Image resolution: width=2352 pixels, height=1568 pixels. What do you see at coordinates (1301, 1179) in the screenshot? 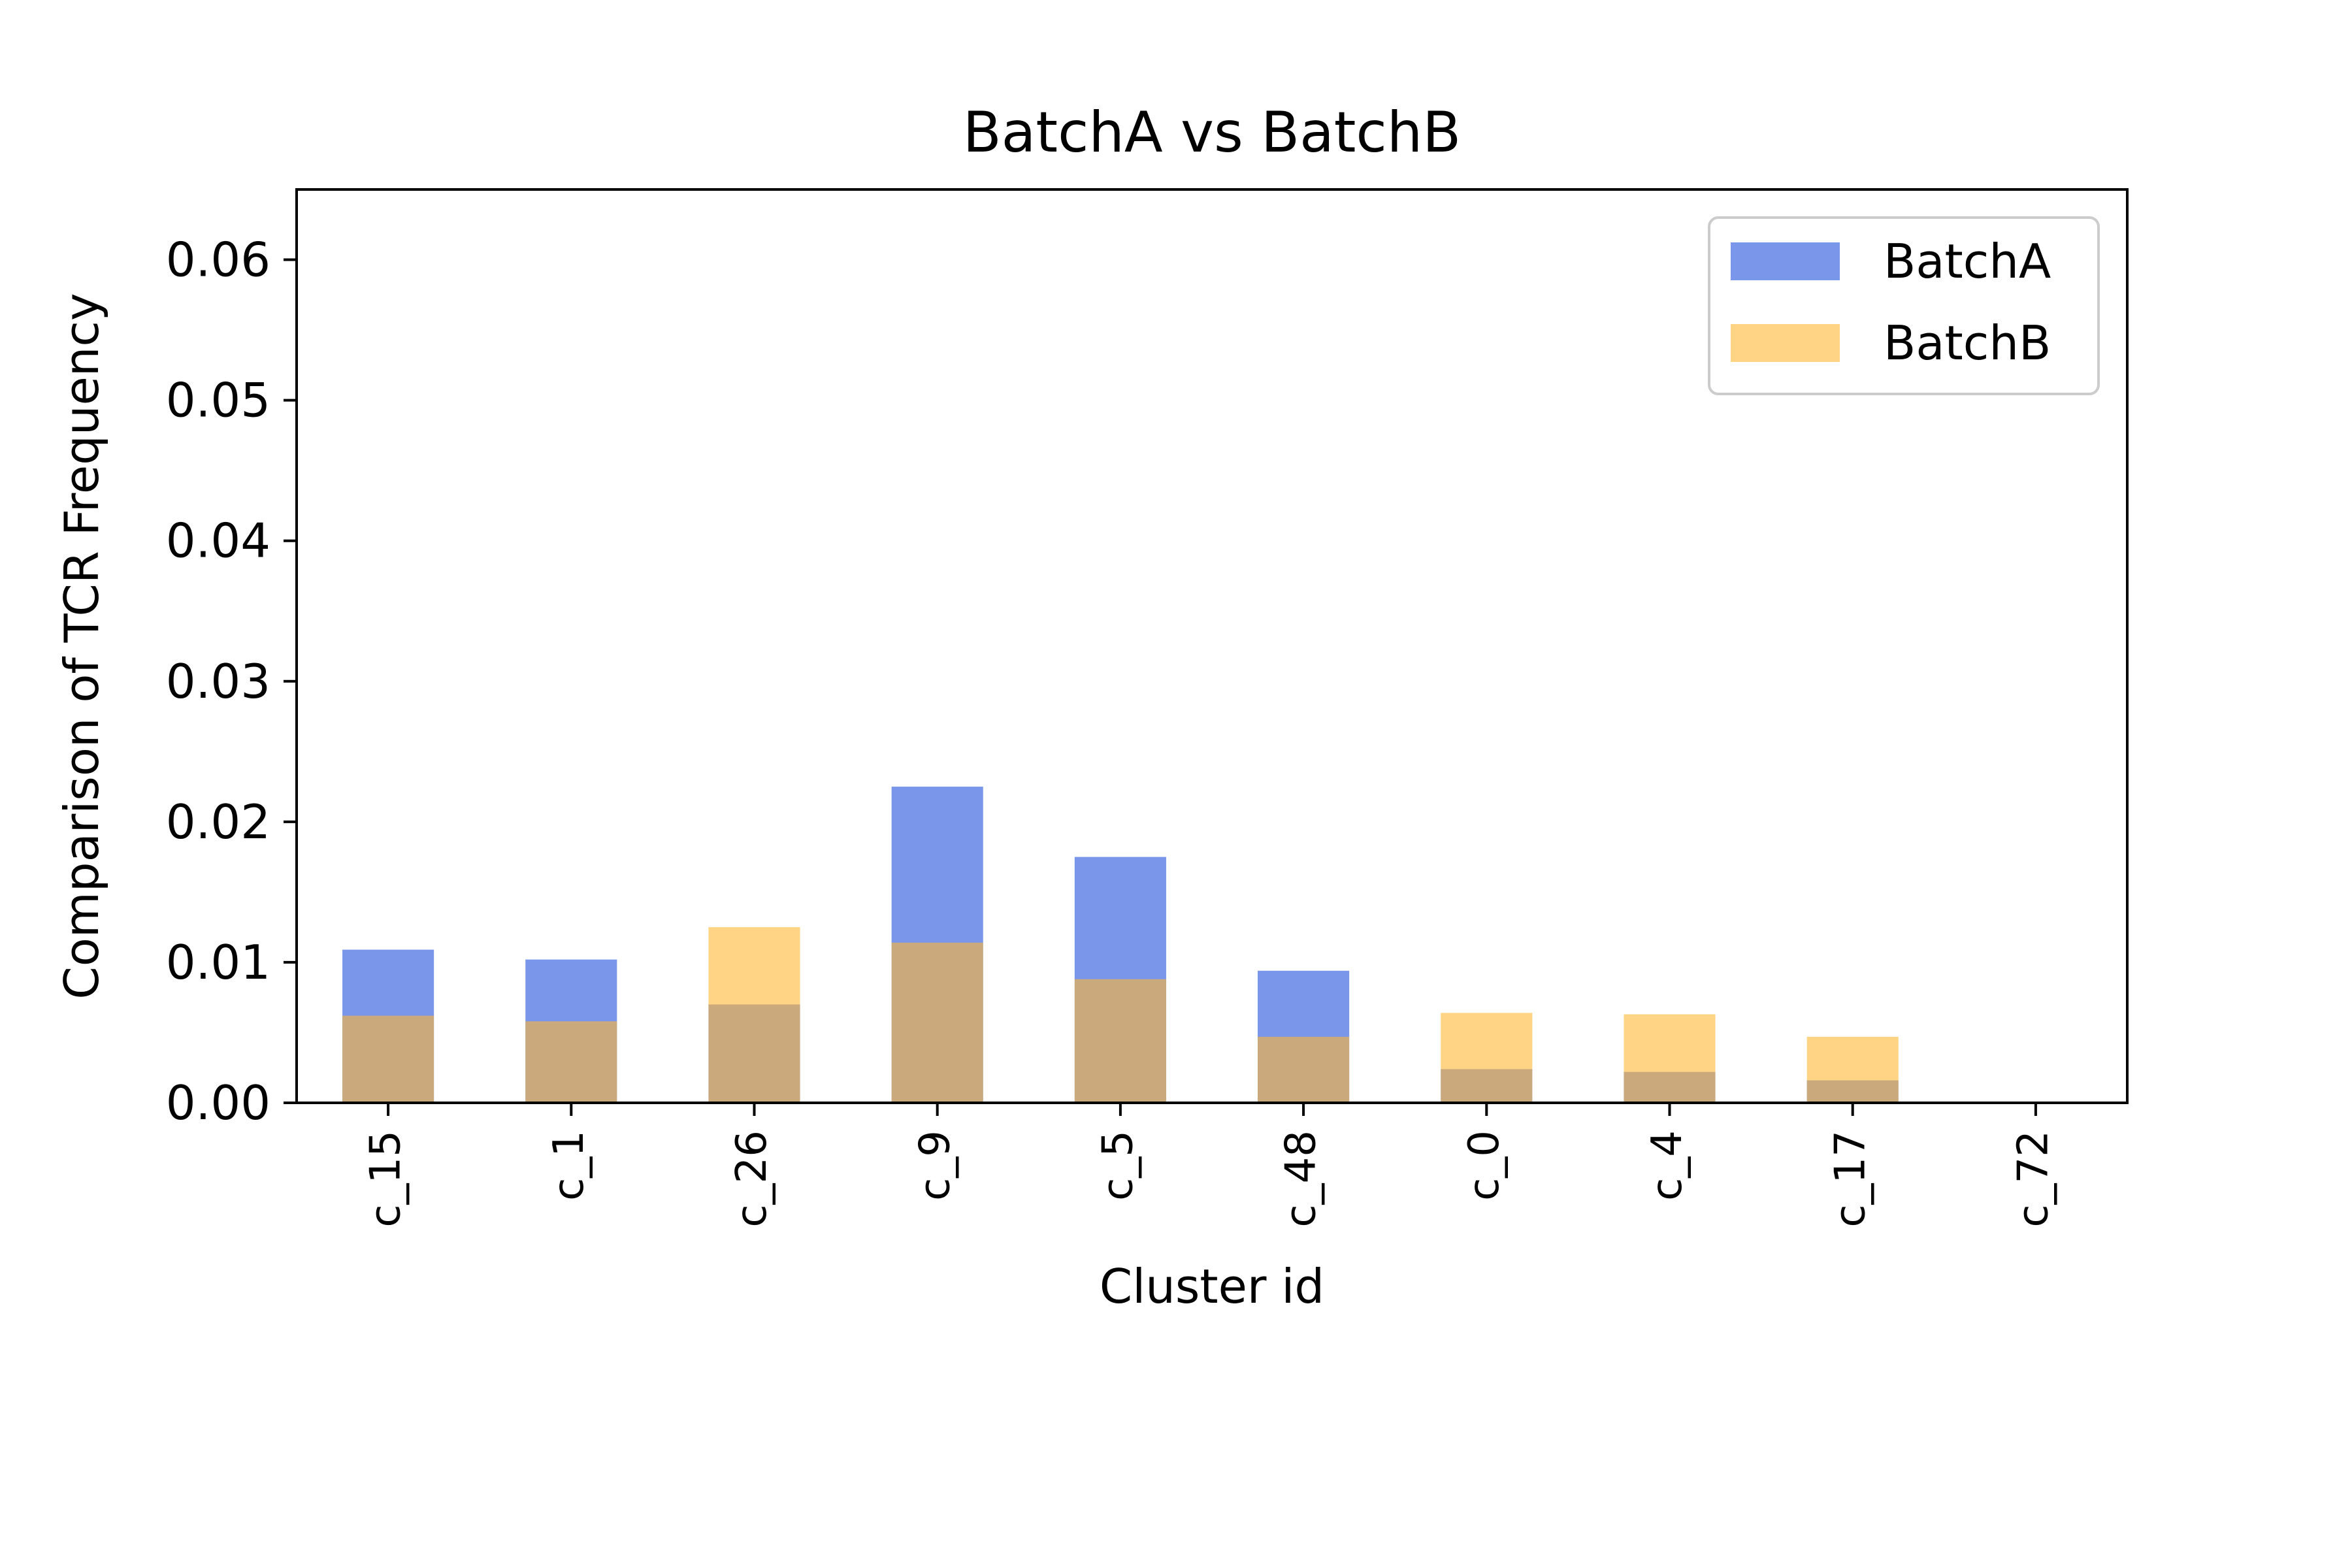
I see `x-tick-label: c_48` at bounding box center [1301, 1179].